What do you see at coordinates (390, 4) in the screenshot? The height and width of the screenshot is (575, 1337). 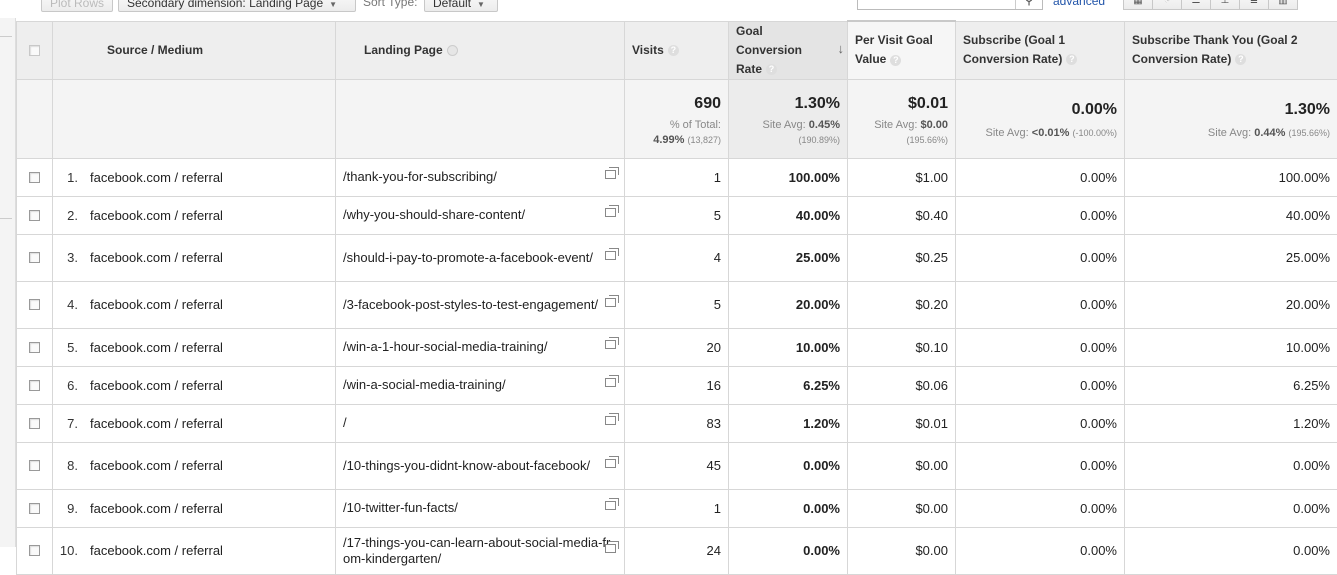 I see `sort-type-label: Sort Type:` at bounding box center [390, 4].